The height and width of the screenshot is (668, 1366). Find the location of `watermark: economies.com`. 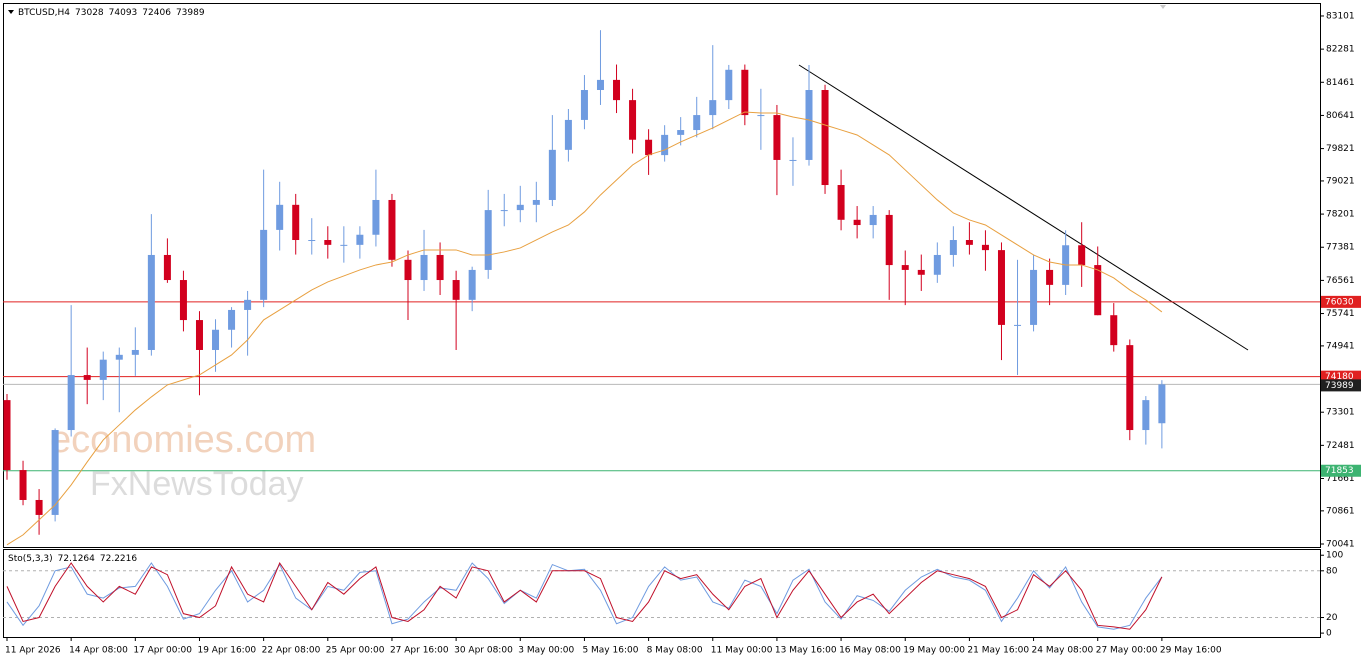

watermark: economies.com is located at coordinates (183, 440).